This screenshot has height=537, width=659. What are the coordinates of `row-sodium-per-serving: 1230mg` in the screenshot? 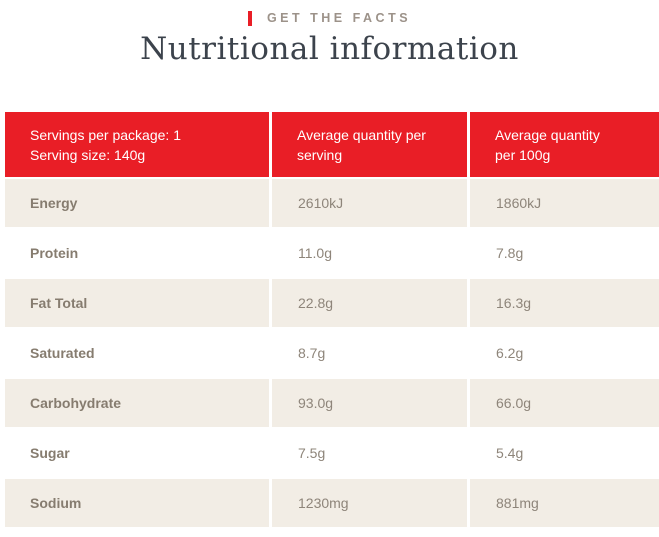 It's located at (369, 503).